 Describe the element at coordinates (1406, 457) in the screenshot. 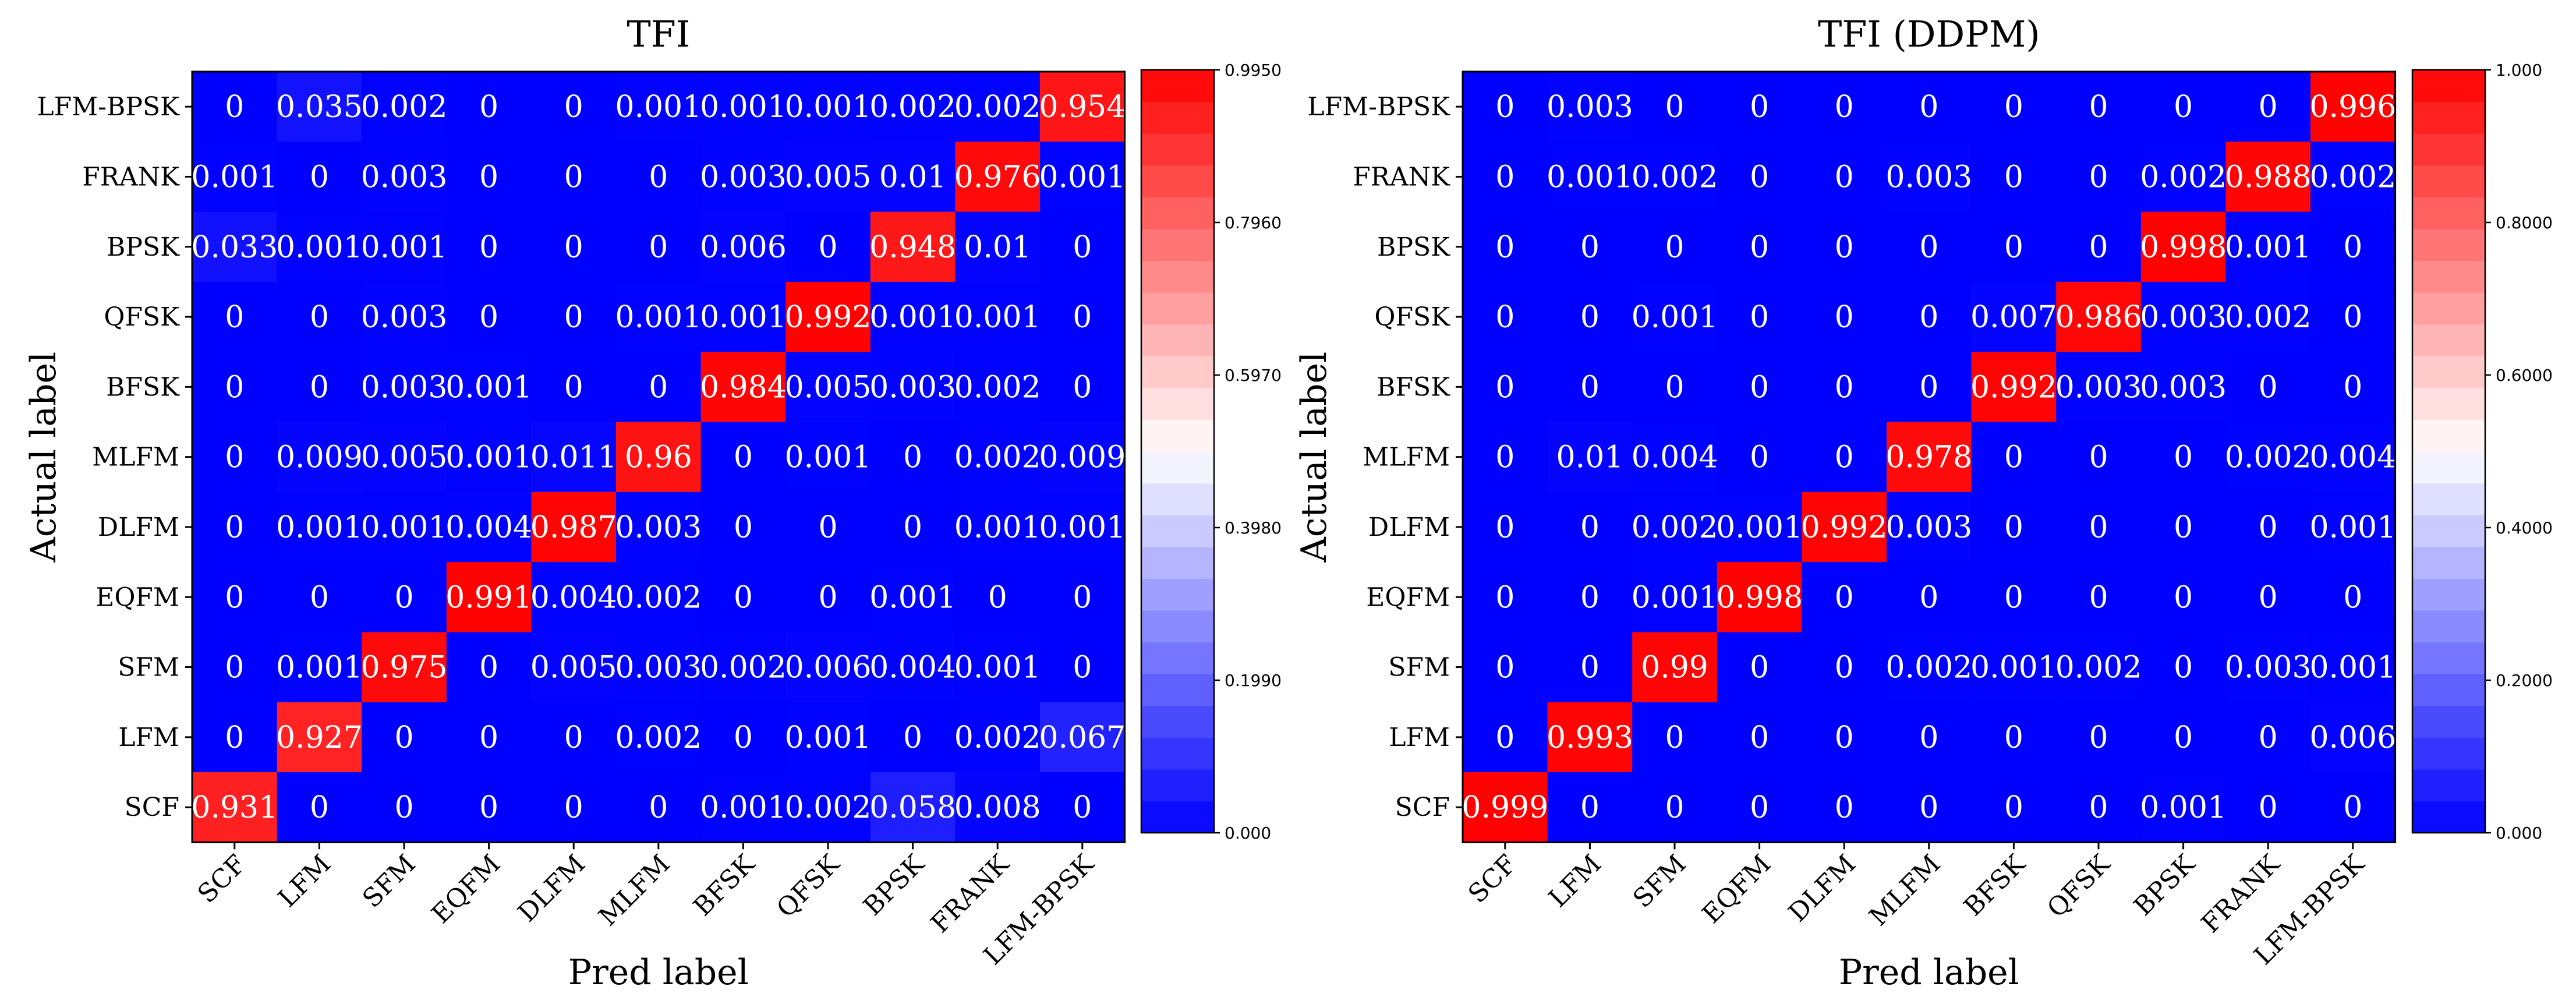

I see `y-tick-label: MLFM` at that location.